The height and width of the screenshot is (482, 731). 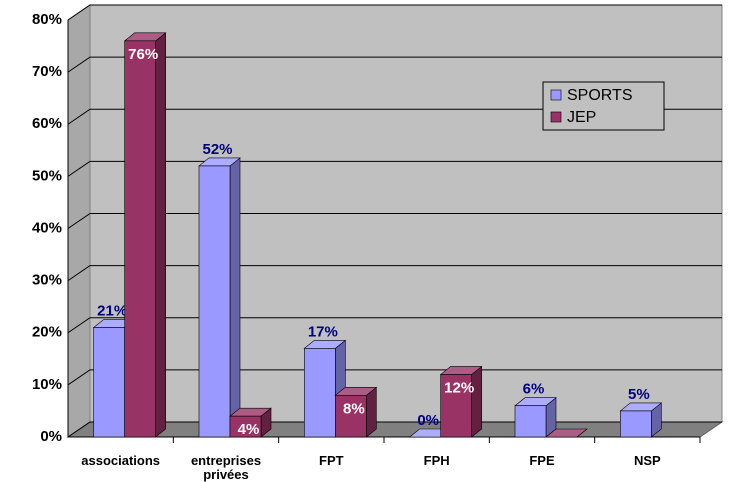 I want to click on x-tick-label: FPT, so click(x=331, y=460).